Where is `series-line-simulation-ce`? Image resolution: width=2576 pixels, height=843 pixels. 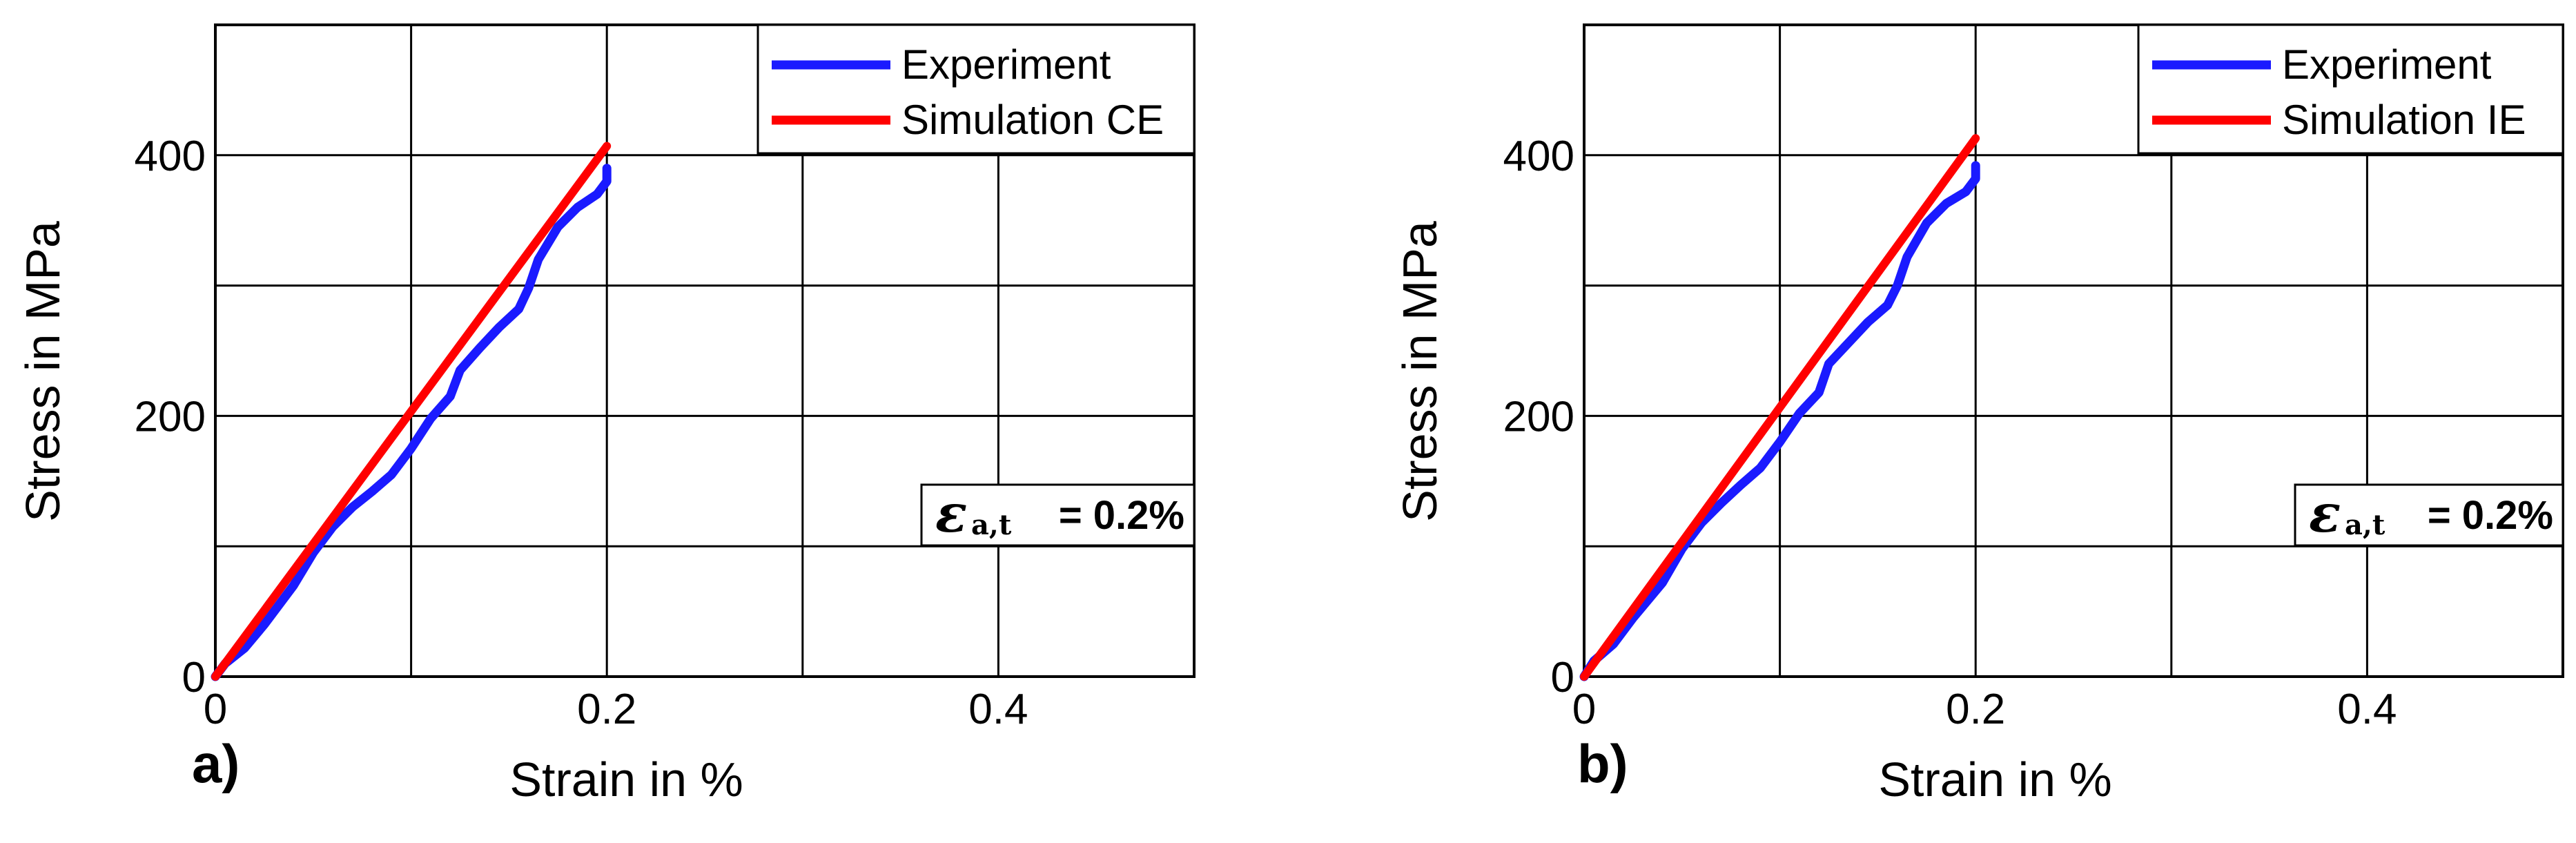
series-line-simulation-ce is located at coordinates (412, 411).